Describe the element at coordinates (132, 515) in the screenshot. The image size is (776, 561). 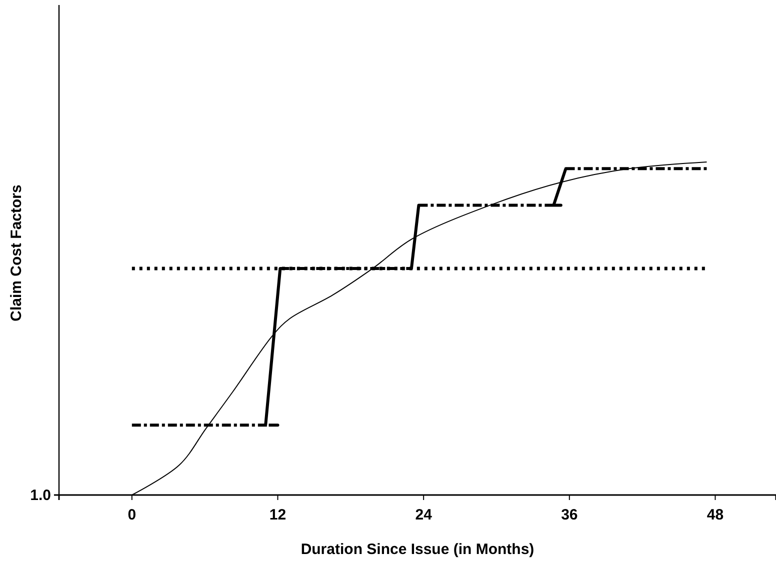
I see `x-tick-label: 0` at that location.